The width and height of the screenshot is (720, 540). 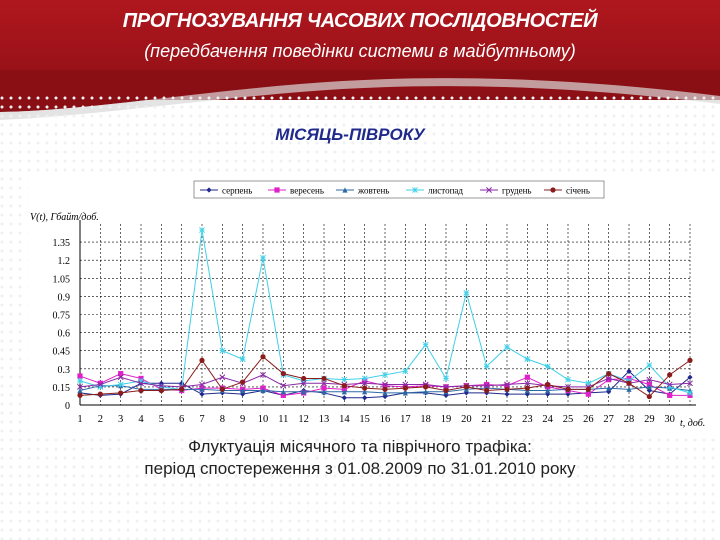 I want to click on header-wave, so click(x=360, y=95).